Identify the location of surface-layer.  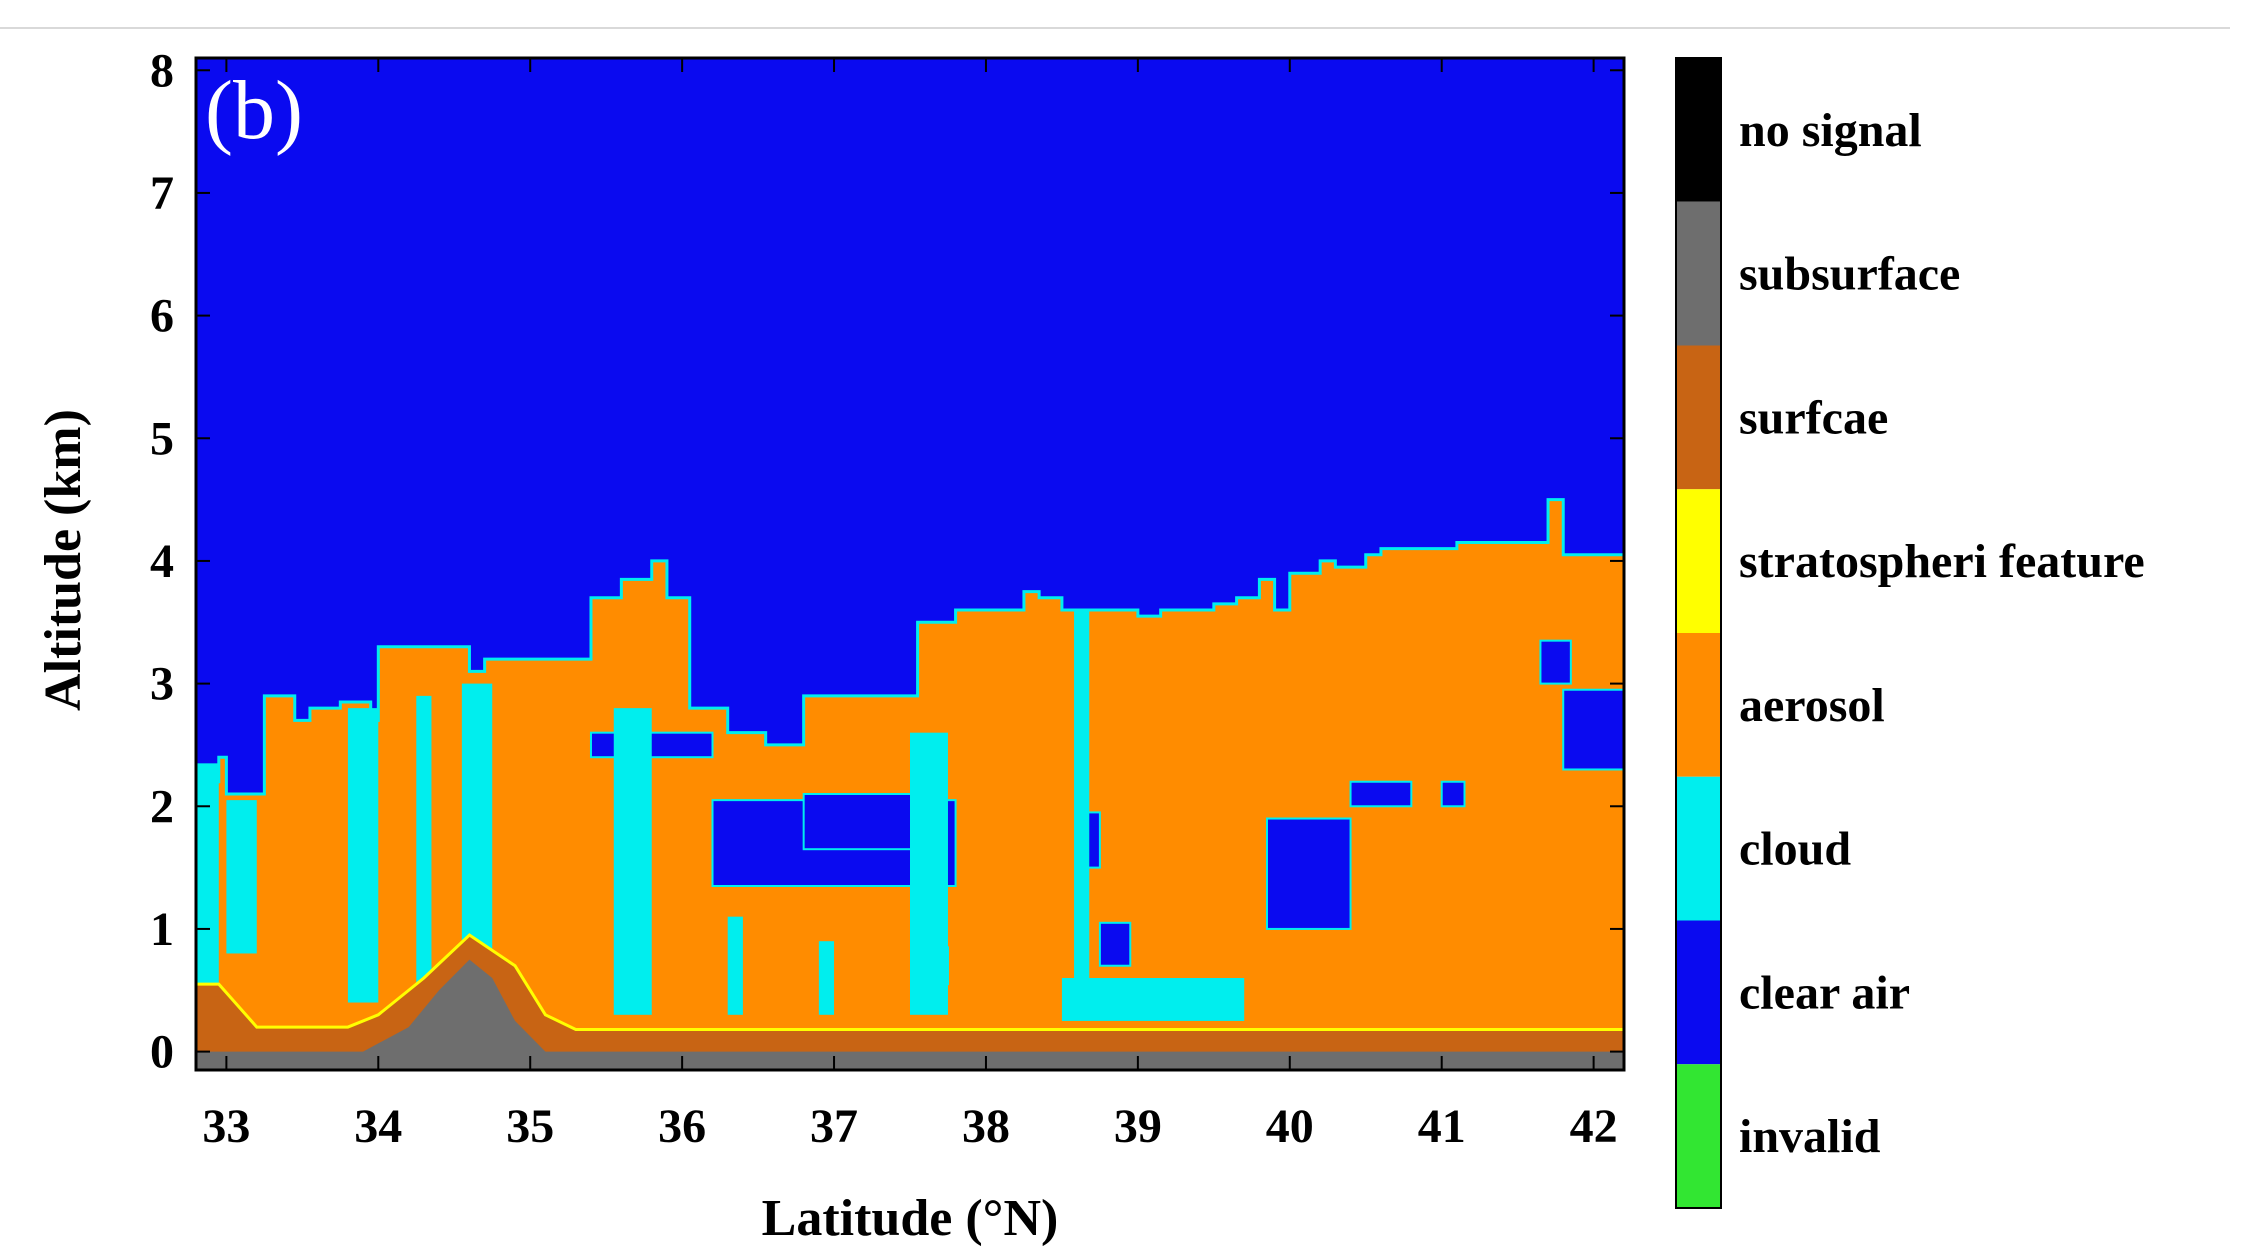
(910, 1001).